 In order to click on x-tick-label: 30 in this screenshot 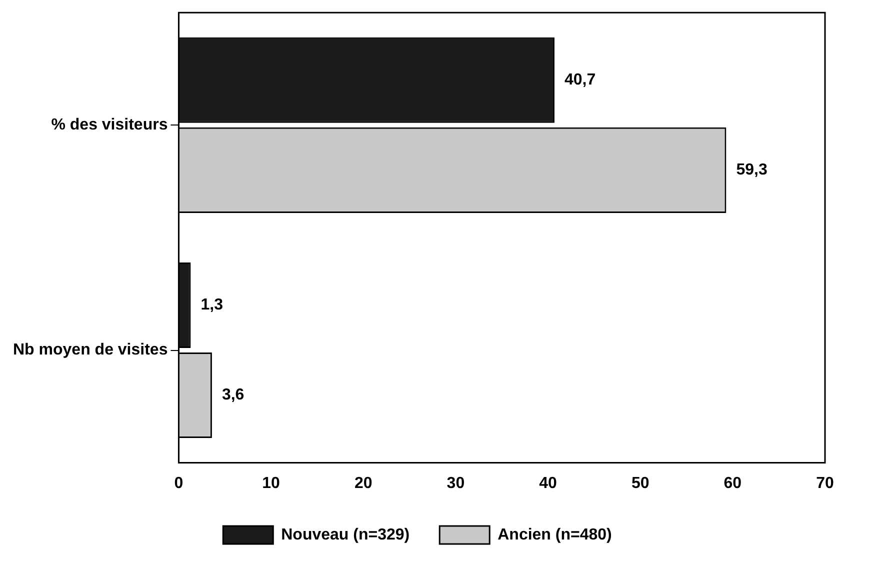, I will do `click(455, 483)`.